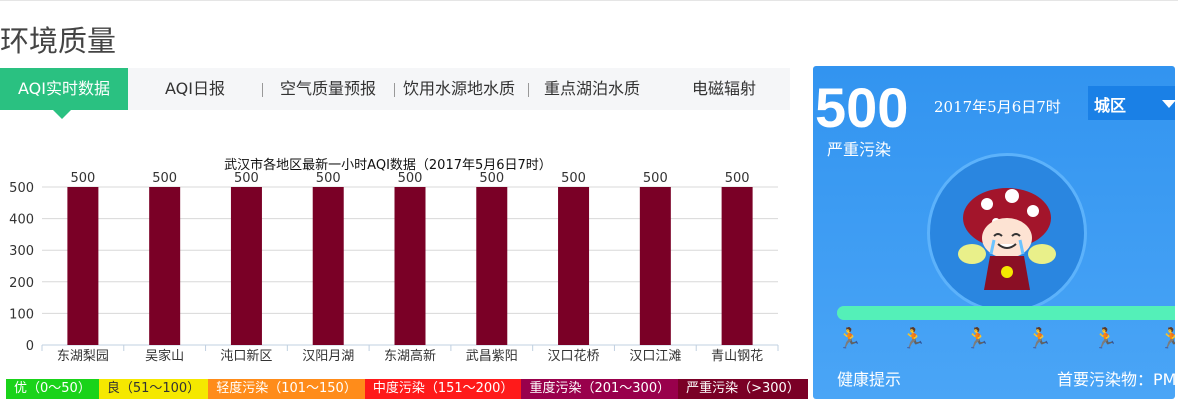 The width and height of the screenshot is (1192, 416). I want to click on page-title: 环境质量, so click(58, 41).